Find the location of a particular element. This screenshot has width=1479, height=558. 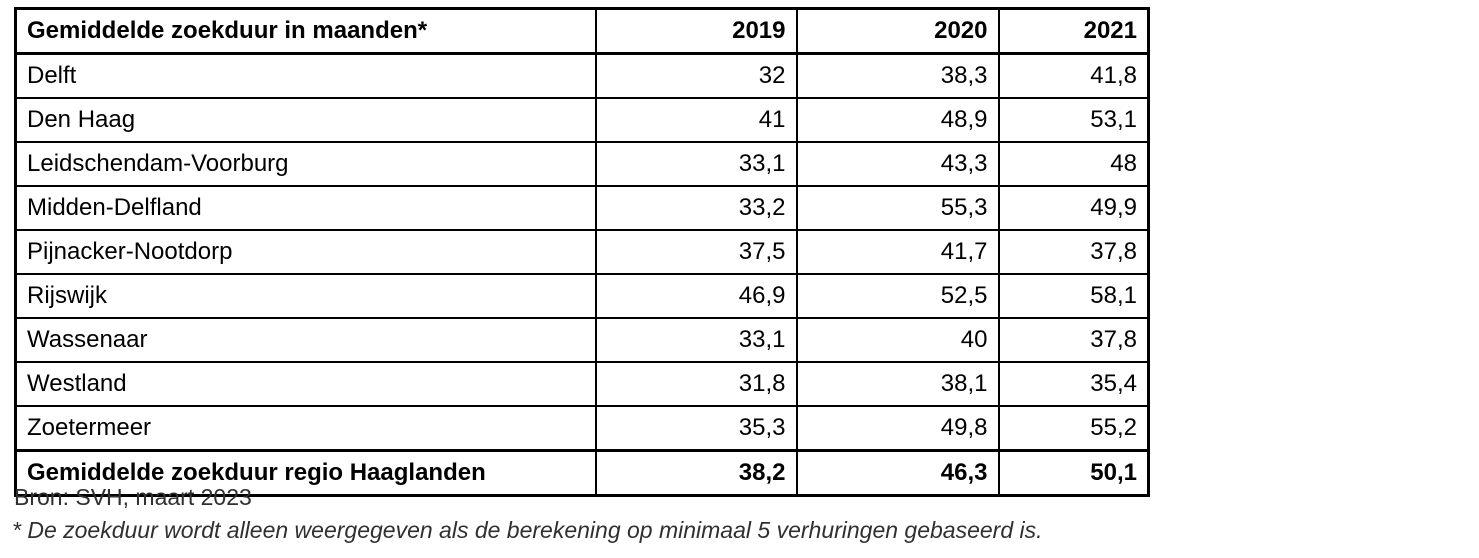

municipality-label: Wassenaar is located at coordinates (305, 340).